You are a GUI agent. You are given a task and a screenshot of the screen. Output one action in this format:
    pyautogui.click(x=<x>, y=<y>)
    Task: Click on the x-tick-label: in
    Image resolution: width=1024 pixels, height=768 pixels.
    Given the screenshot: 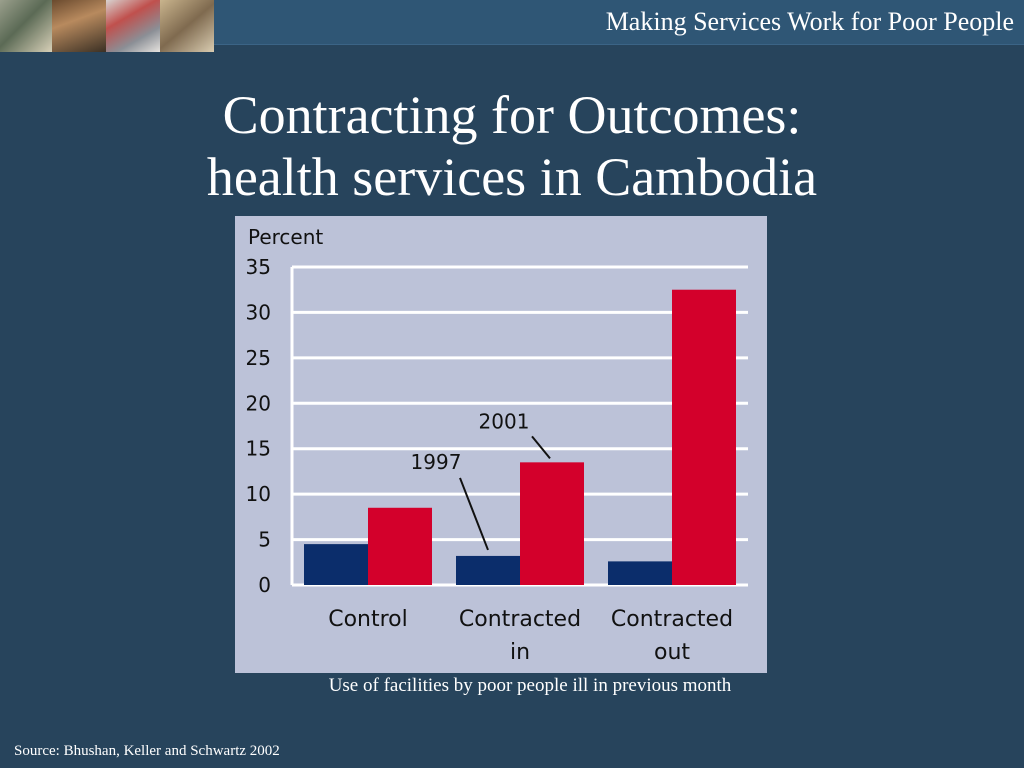 What is the action you would take?
    pyautogui.click(x=520, y=652)
    